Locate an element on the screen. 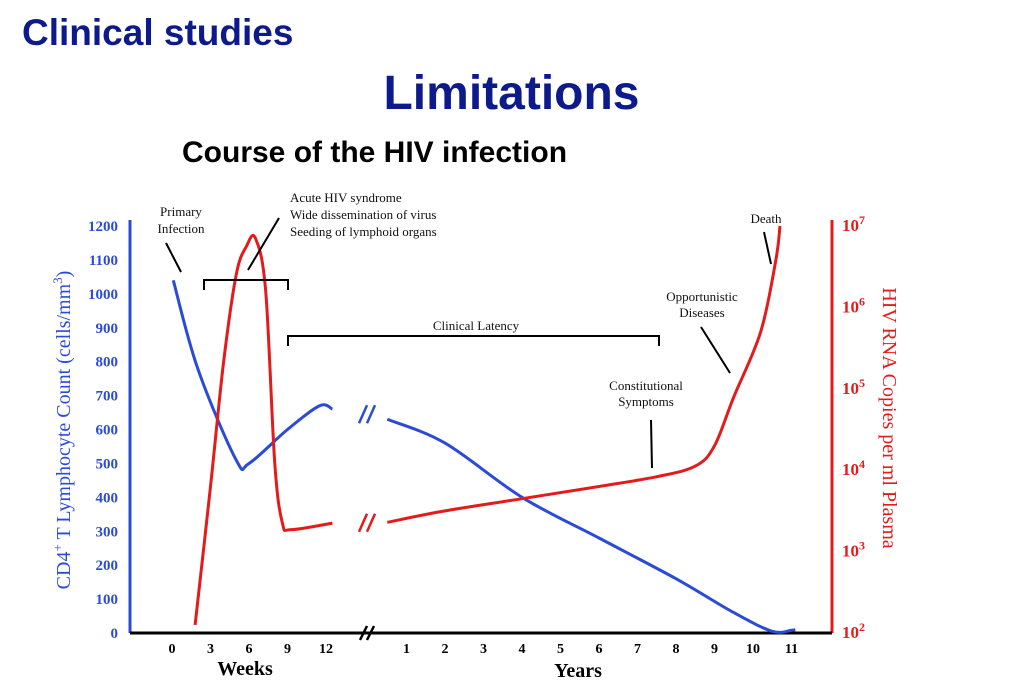 This screenshot has width=1023, height=682. clinical-latency-bracket is located at coordinates (473, 340).